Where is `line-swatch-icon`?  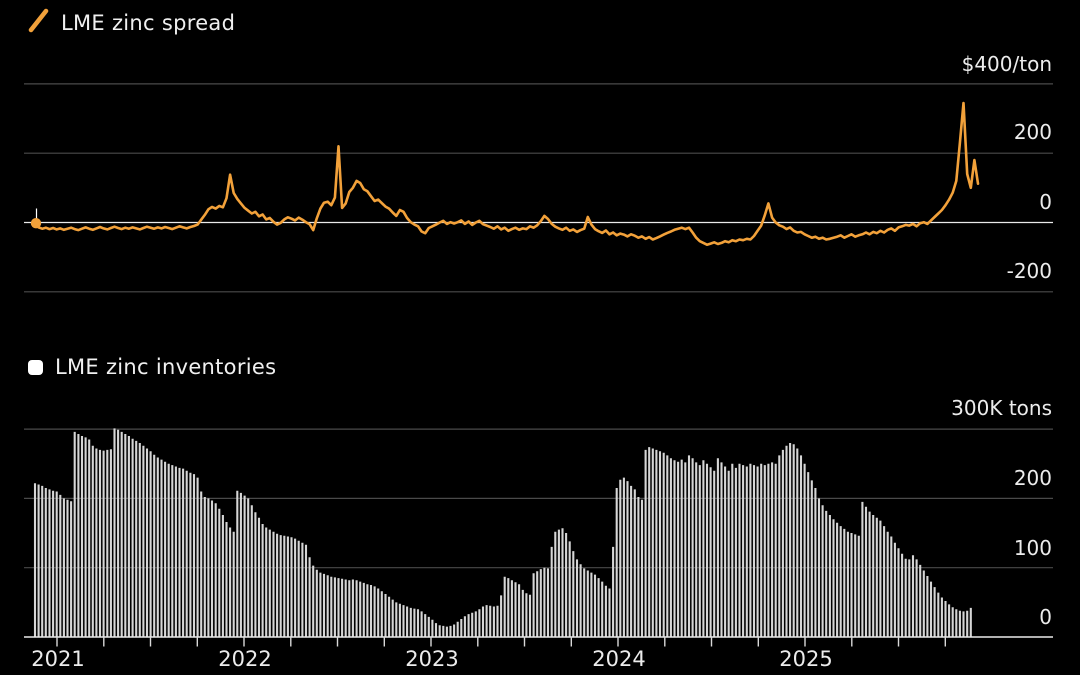 line-swatch-icon is located at coordinates (38, 23).